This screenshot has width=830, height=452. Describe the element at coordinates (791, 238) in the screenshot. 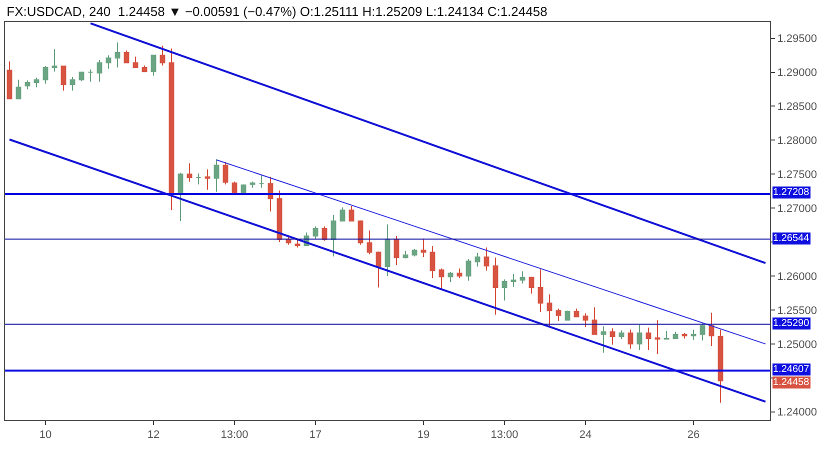

I see `ref-line-label: 1.26544` at that location.